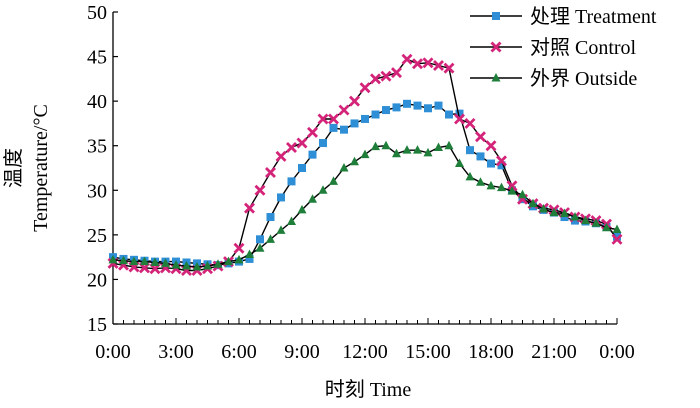  I want to click on x-tick-label: 18:00, so click(491, 352).